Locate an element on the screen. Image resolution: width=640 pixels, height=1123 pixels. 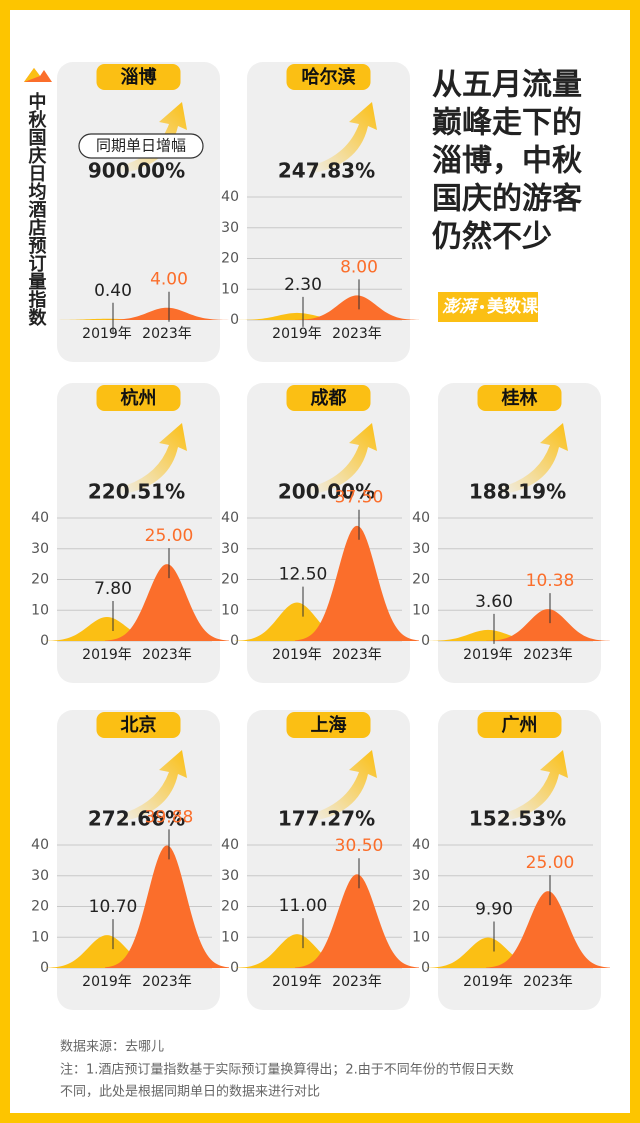
value-label: 10.70 is located at coordinates (113, 907).